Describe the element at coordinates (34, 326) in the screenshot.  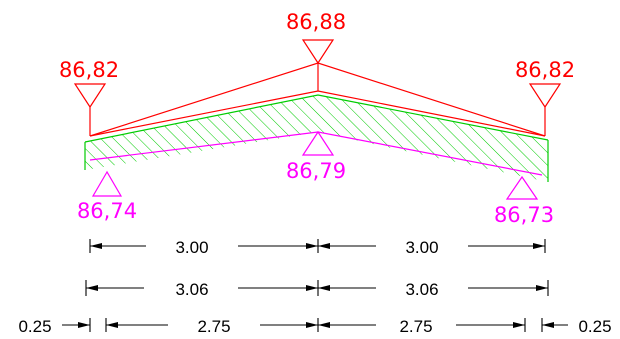
I see `dimension-row3-edge-left: 0.25` at that location.